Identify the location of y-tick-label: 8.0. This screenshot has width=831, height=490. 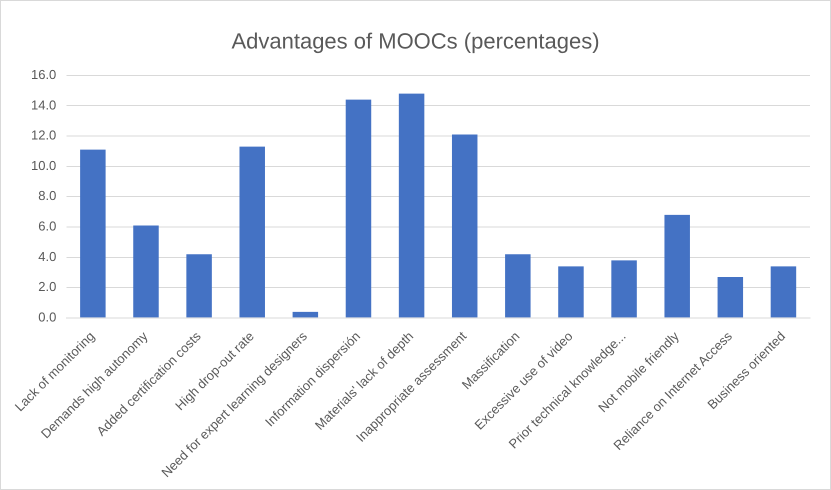
(47, 196).